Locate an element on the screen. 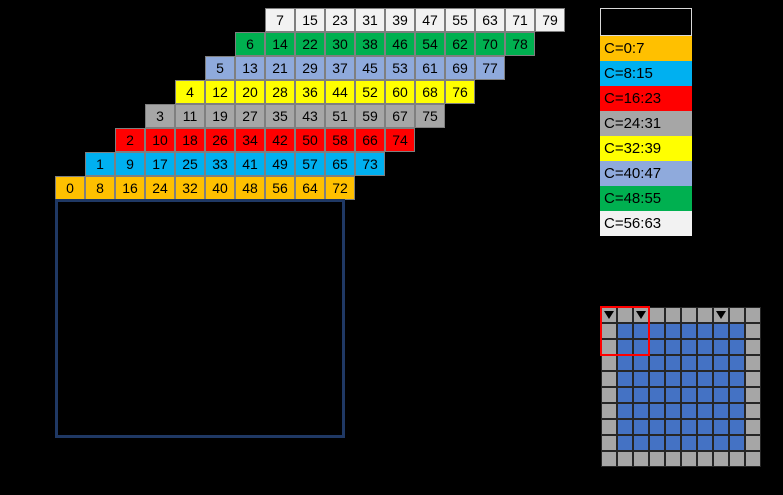  grid-cell: 2 is located at coordinates (130, 140).